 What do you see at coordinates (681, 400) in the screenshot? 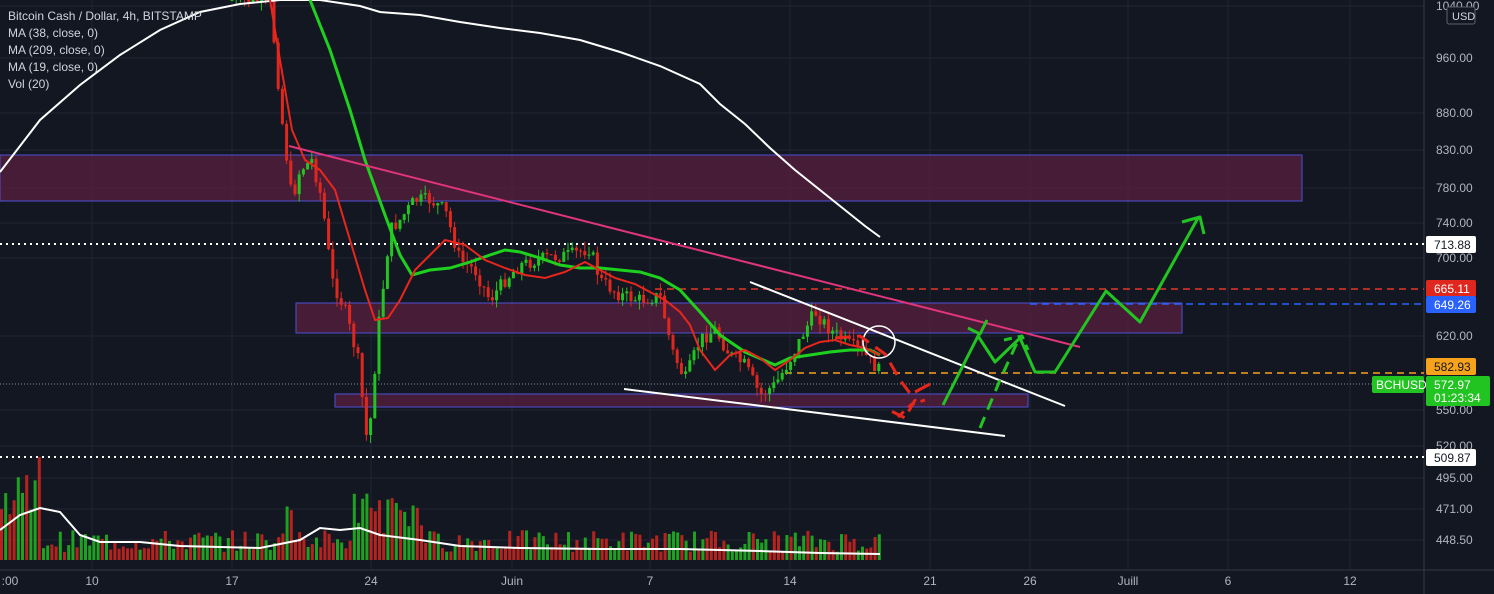
I see `support-zone` at bounding box center [681, 400].